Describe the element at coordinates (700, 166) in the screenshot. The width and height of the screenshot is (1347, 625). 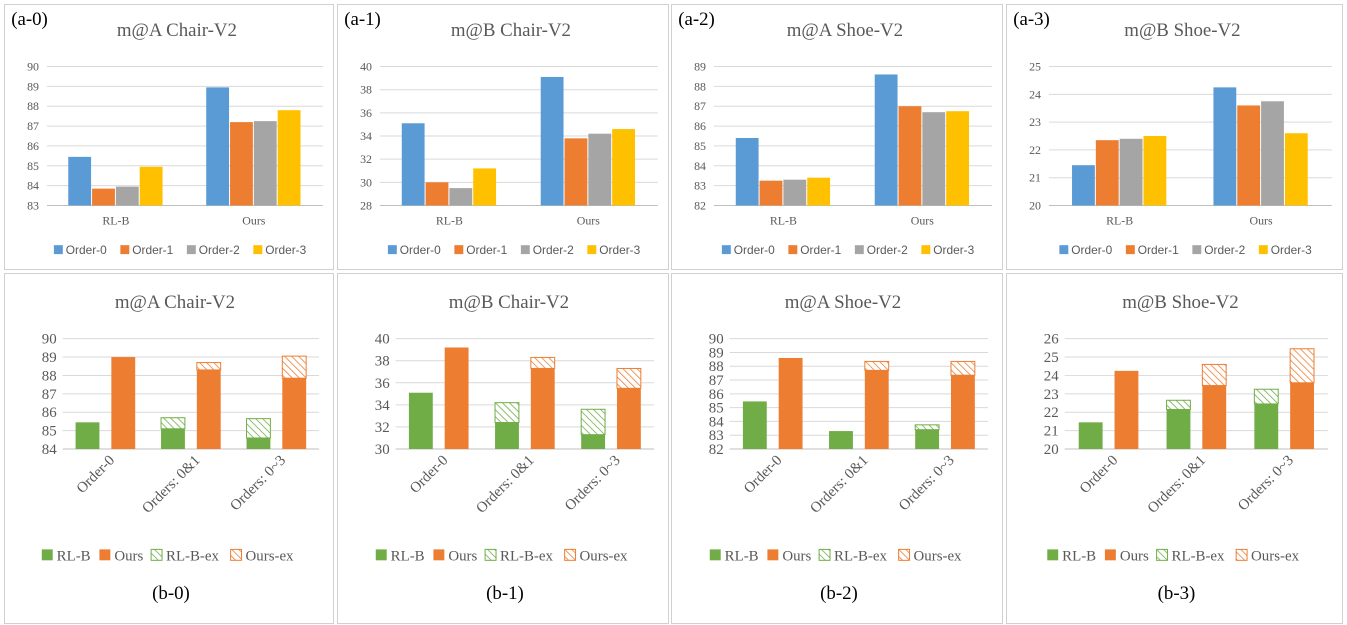
I see `y-tick-label: 84` at that location.